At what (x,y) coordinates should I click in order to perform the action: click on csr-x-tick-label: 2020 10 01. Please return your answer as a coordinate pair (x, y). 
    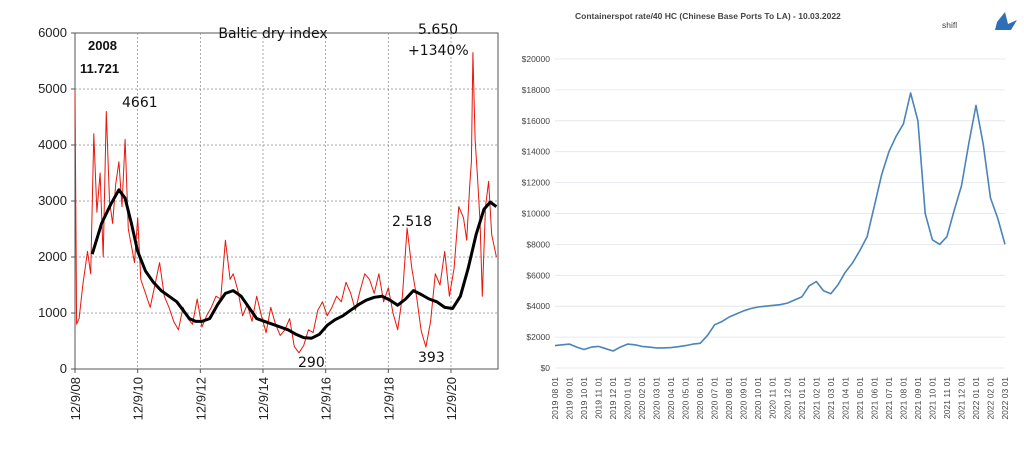
    Looking at the image, I should click on (758, 398).